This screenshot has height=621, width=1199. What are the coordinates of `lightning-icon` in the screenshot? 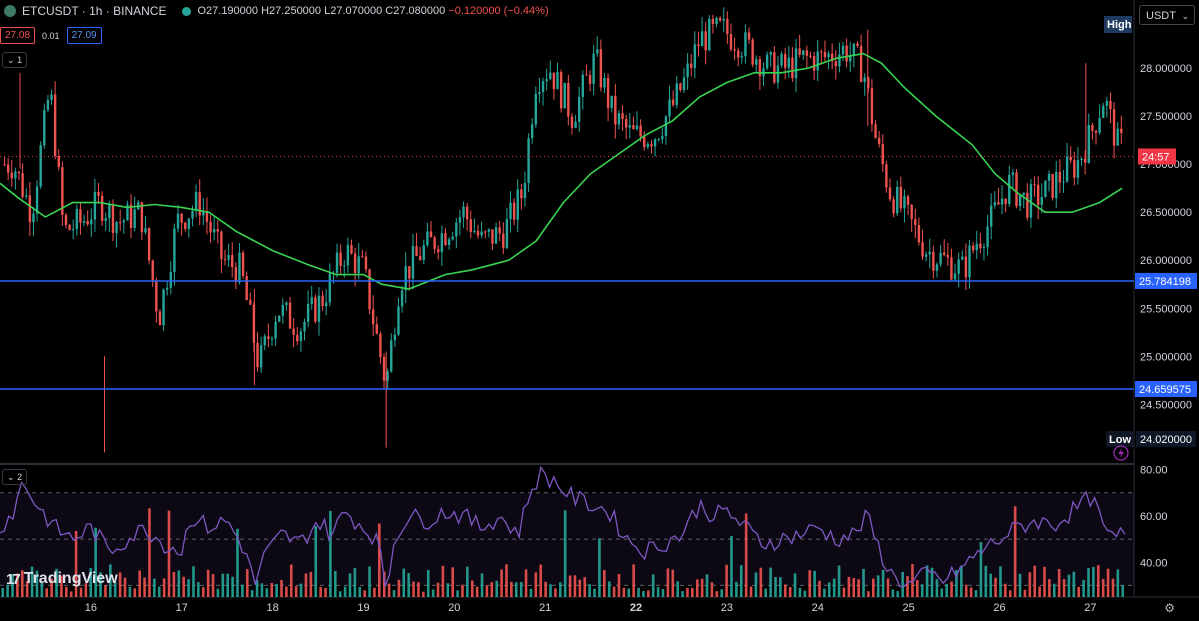 It's located at (1121, 453).